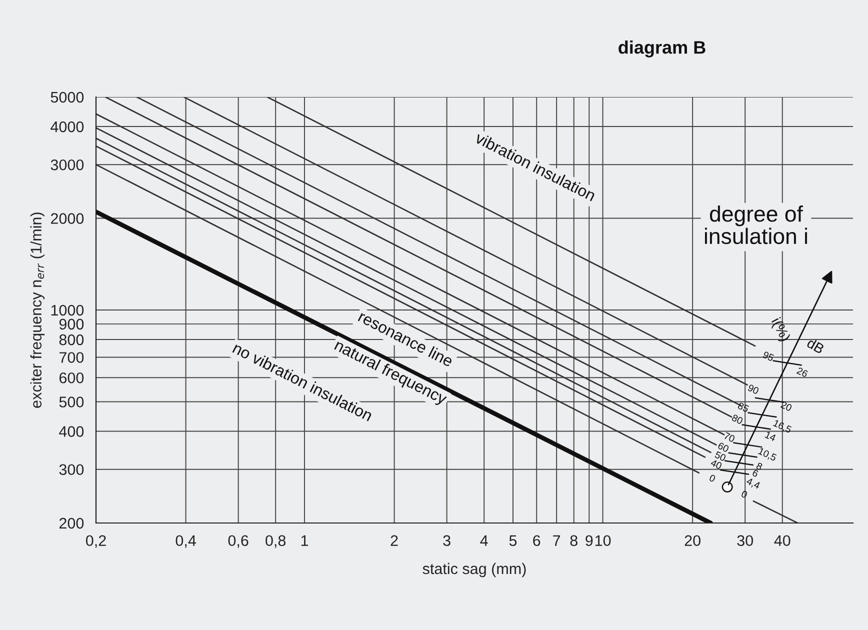 The image size is (868, 630). Describe the element at coordinates (37, 310) in the screenshot. I see `y-axis-title: exciter frequency n$_{err}$ (1/min)` at that location.